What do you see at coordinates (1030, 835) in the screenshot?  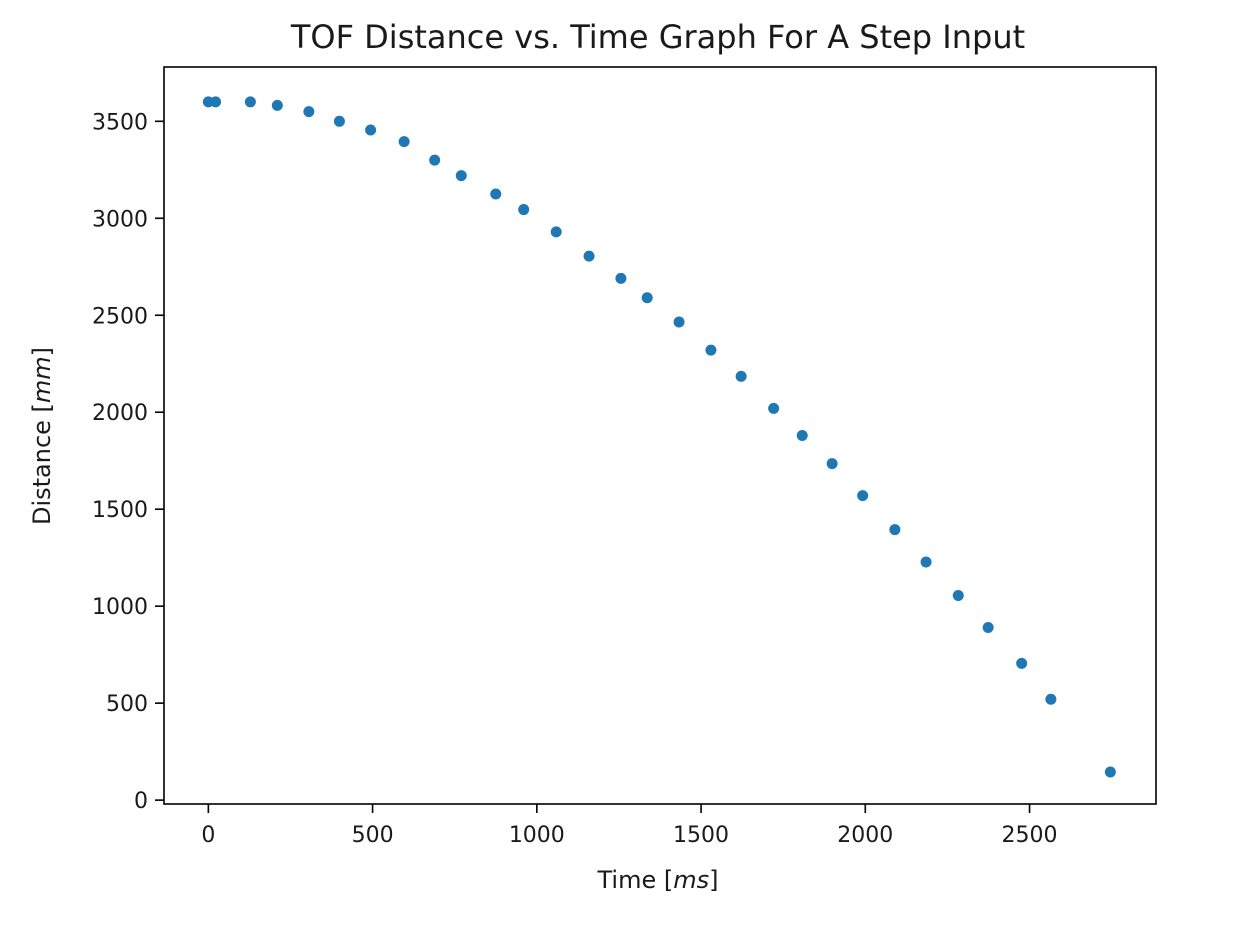 I see `x-tick-label: 2500` at bounding box center [1030, 835].